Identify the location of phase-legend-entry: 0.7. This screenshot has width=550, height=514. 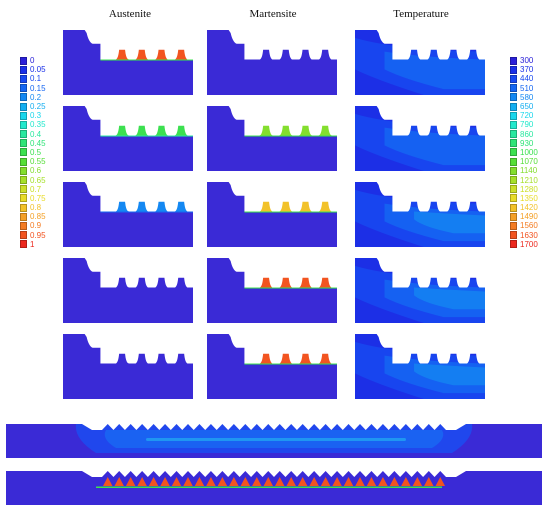
(33, 189).